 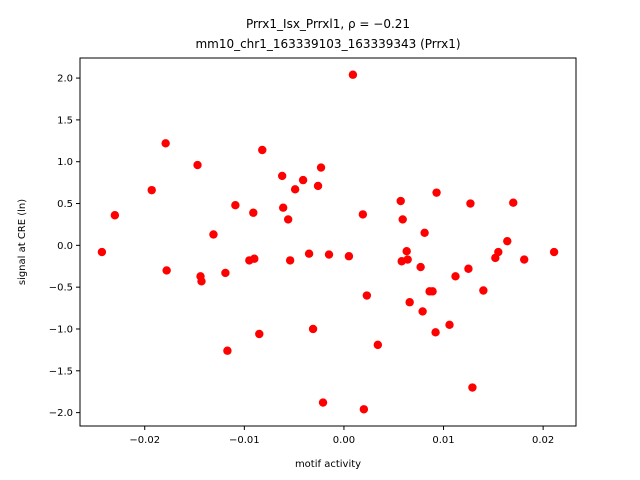 I want to click on y-tick-label: 1.0, so click(x=65, y=162).